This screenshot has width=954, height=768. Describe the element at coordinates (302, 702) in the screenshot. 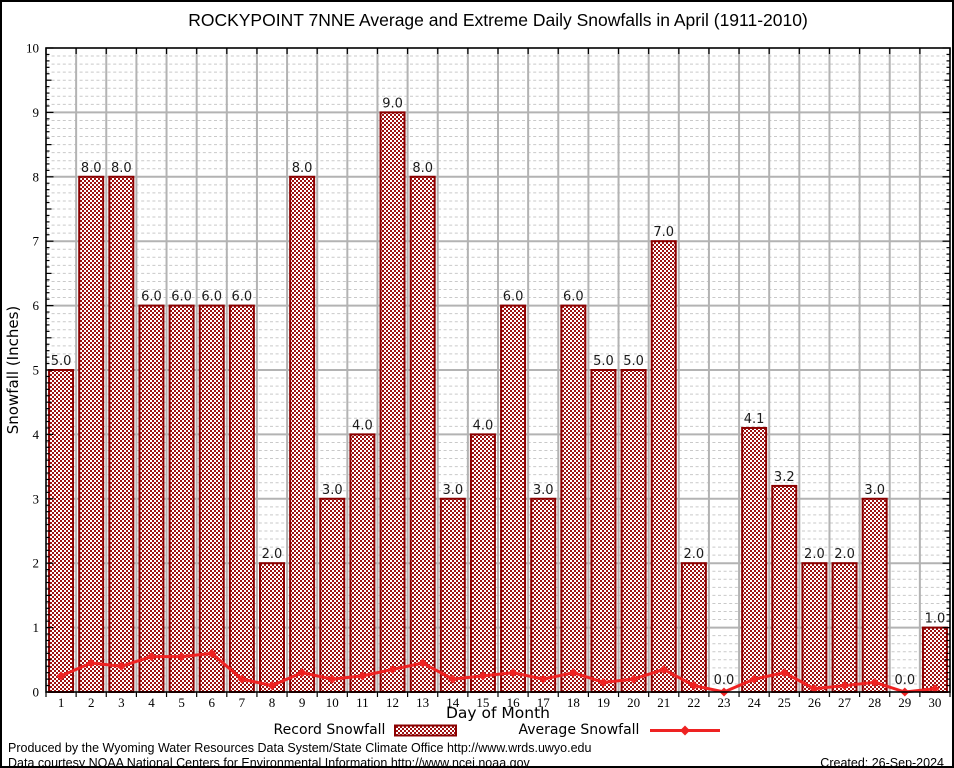

I see `day-label-9: 9` at that location.